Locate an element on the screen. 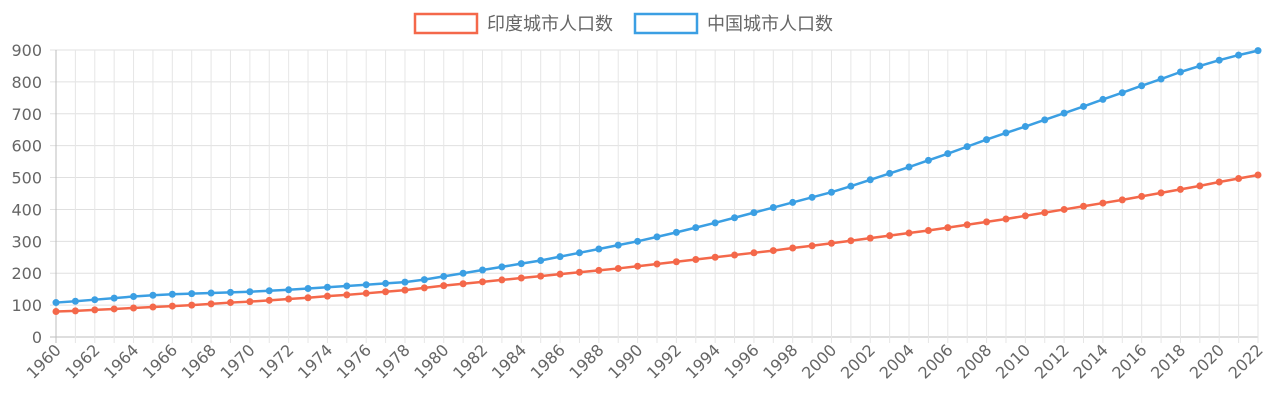  legend-item-india: 印度城市人口数 is located at coordinates (513, 23).